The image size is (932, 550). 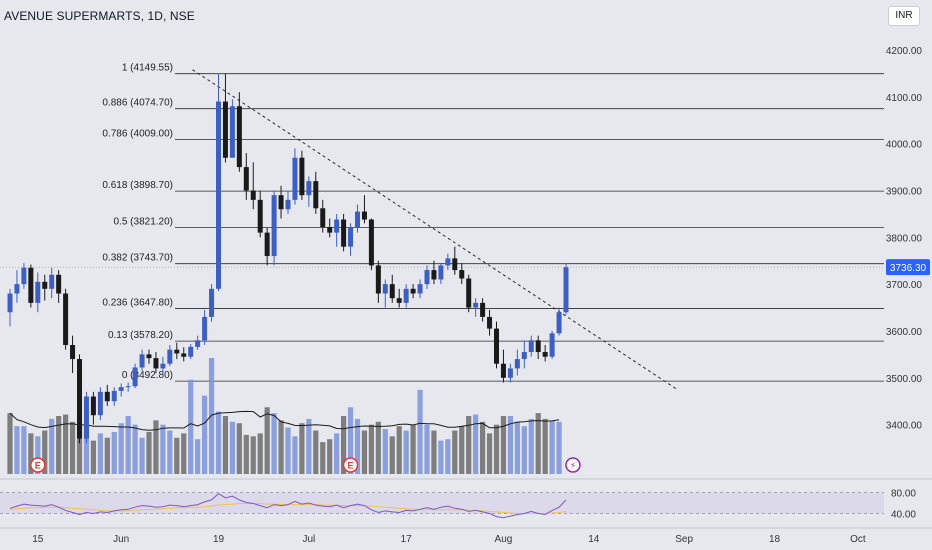 I want to click on y-tick-label: 4100.00, so click(x=904, y=98).